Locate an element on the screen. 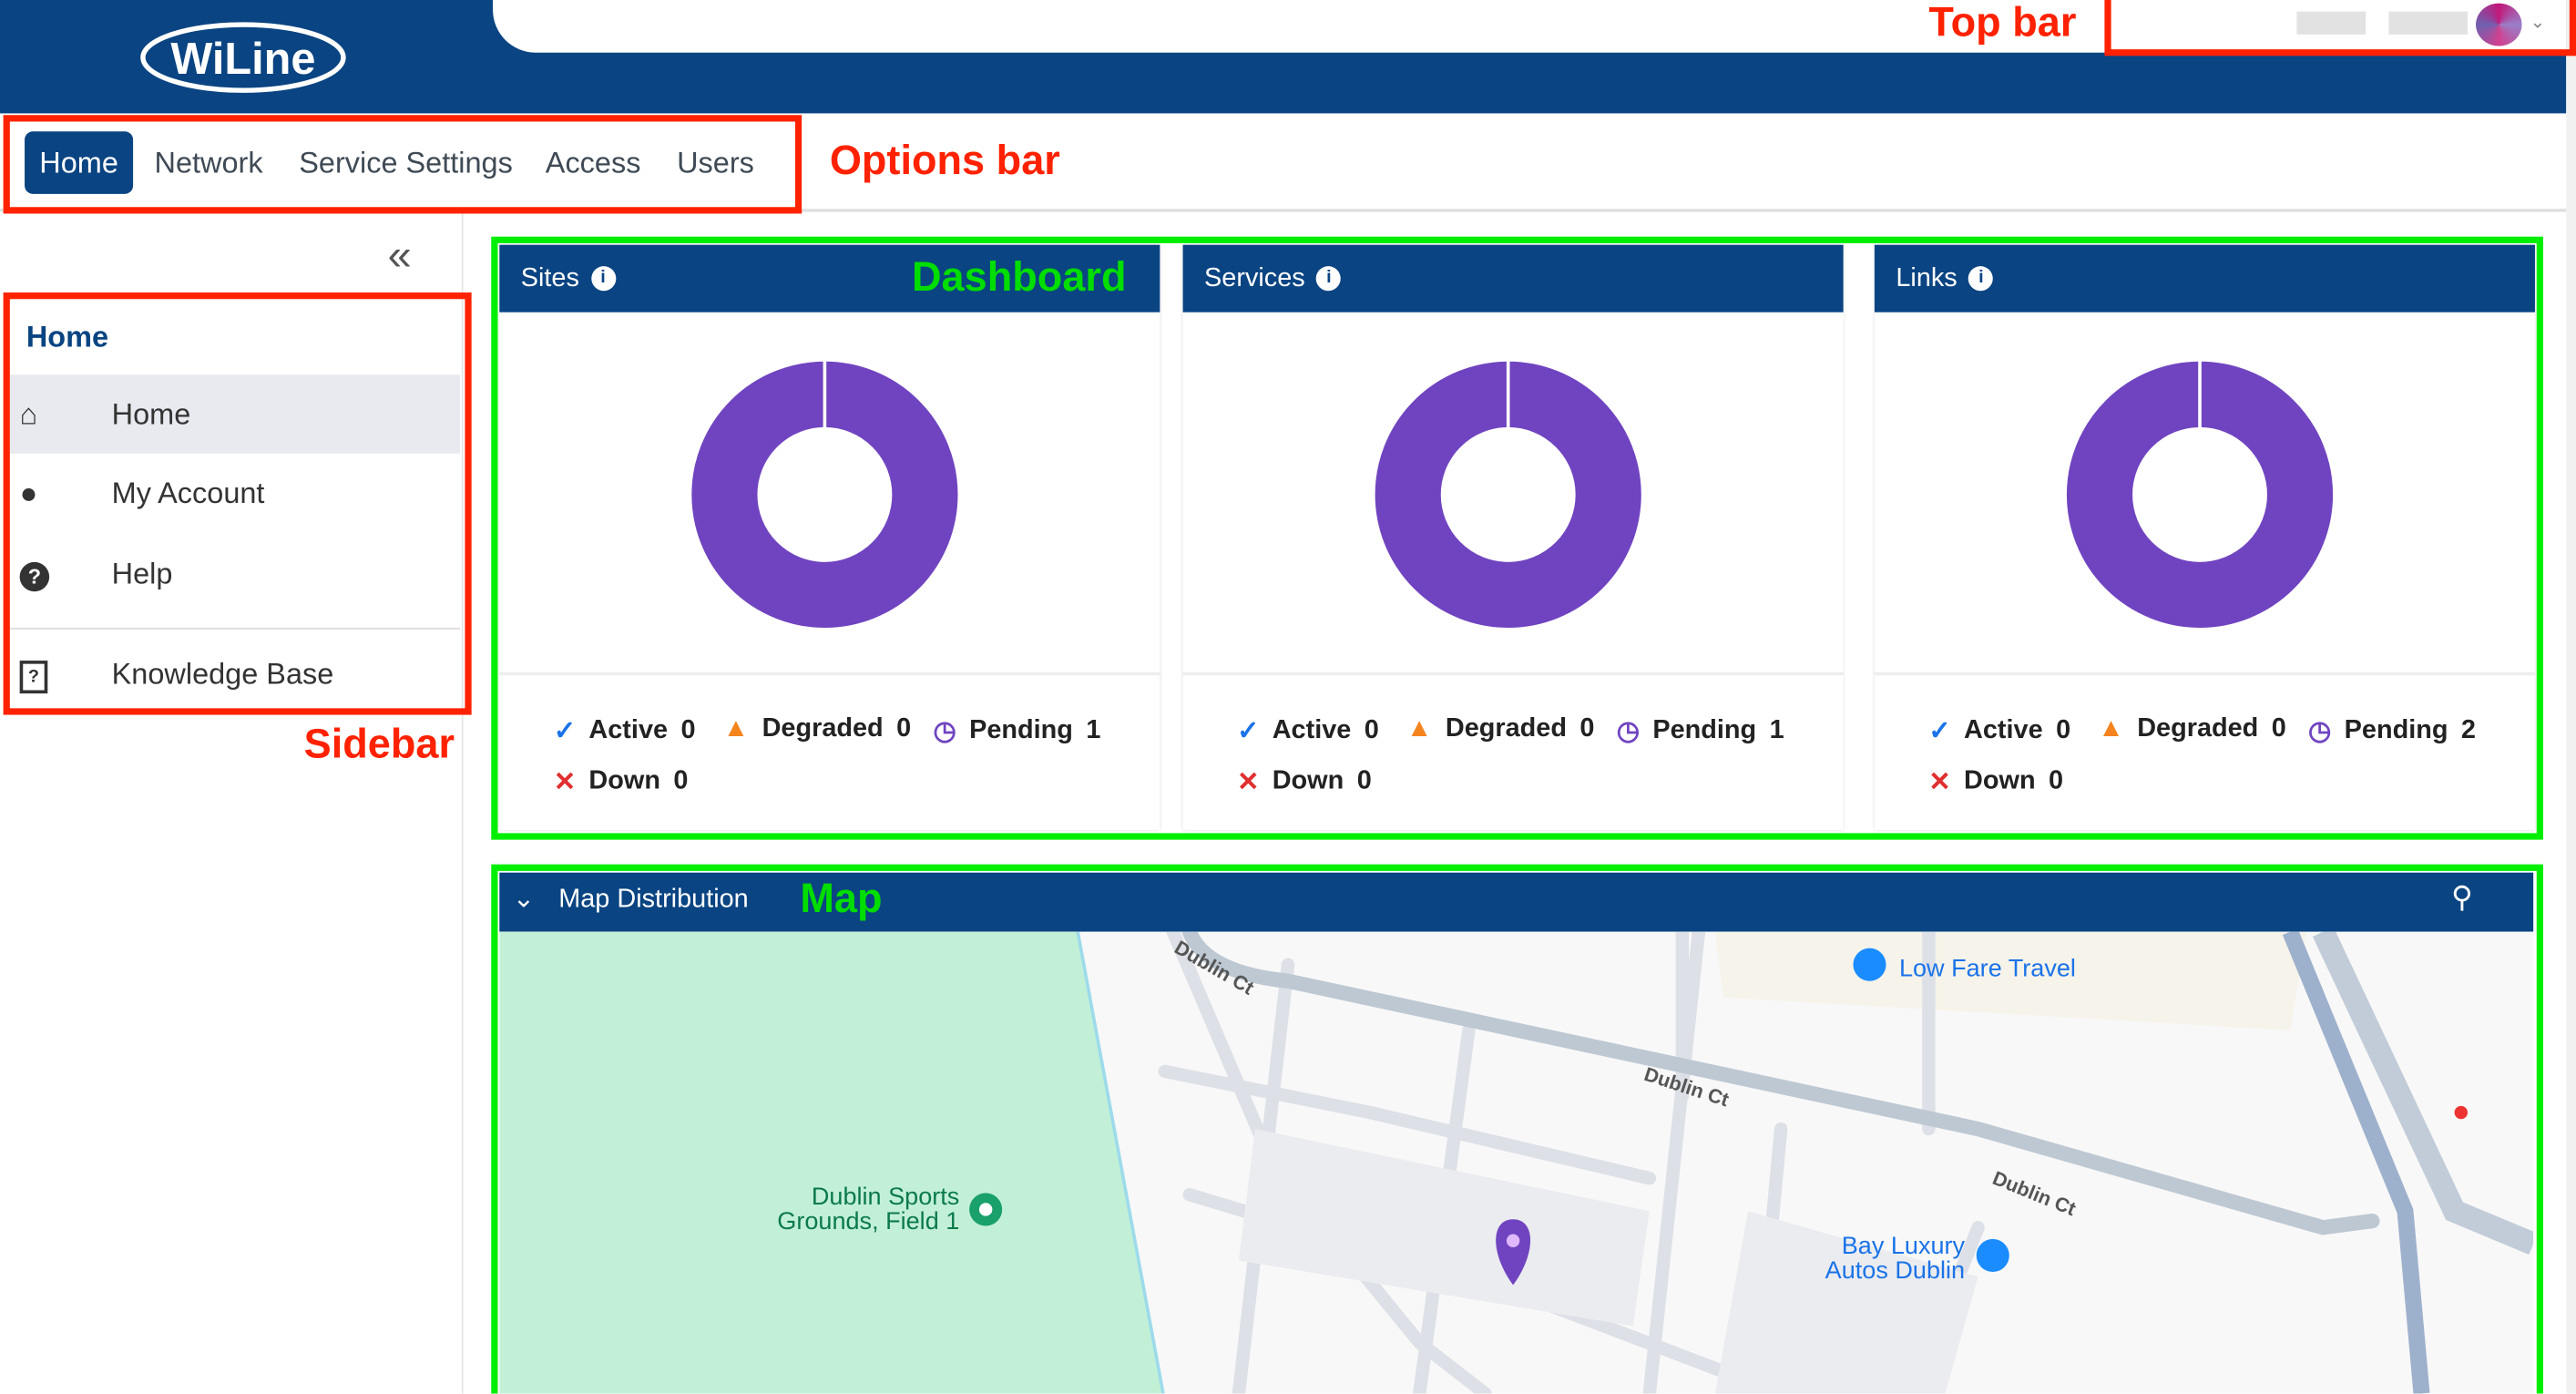 This screenshot has height=1394, width=2576. annotation-options-bar: Options bar is located at coordinates (944, 162).